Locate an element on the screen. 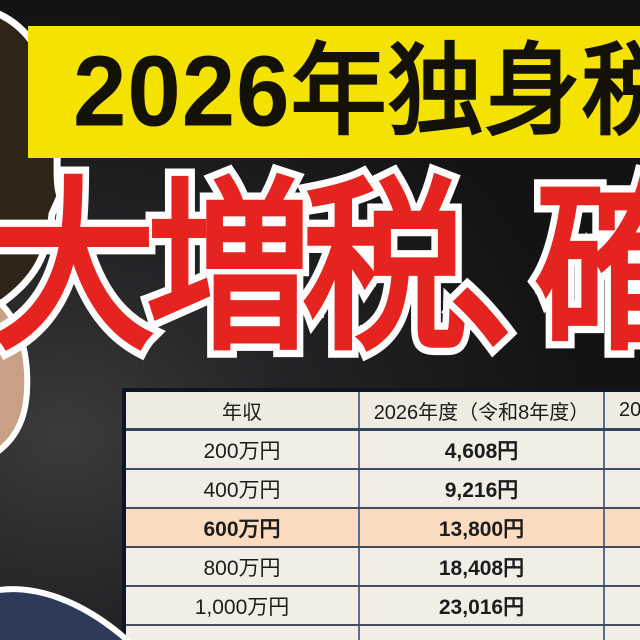  income-cell is located at coordinates (243, 633).